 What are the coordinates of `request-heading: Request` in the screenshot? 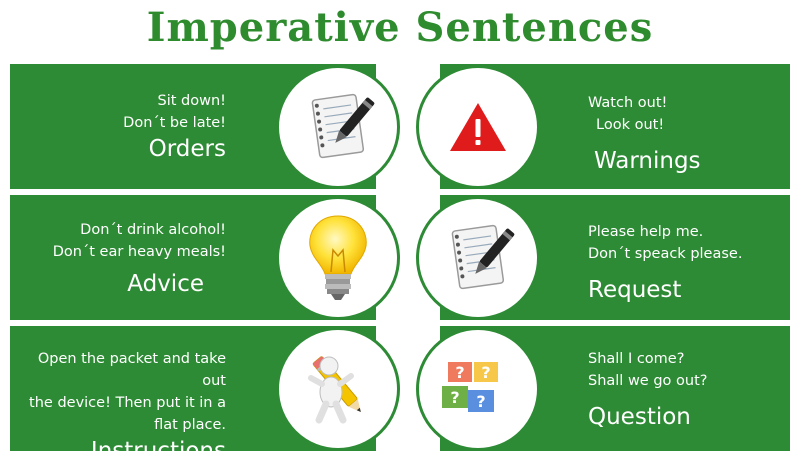 It's located at (635, 290).